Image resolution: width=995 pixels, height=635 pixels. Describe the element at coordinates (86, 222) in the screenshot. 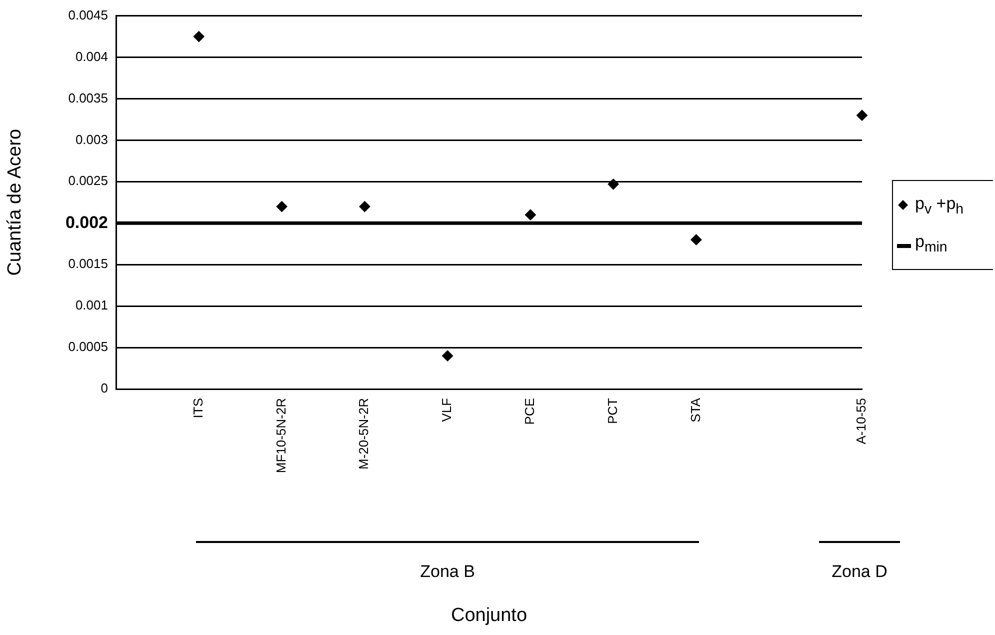

I see `y-tick-label: 0.002` at that location.